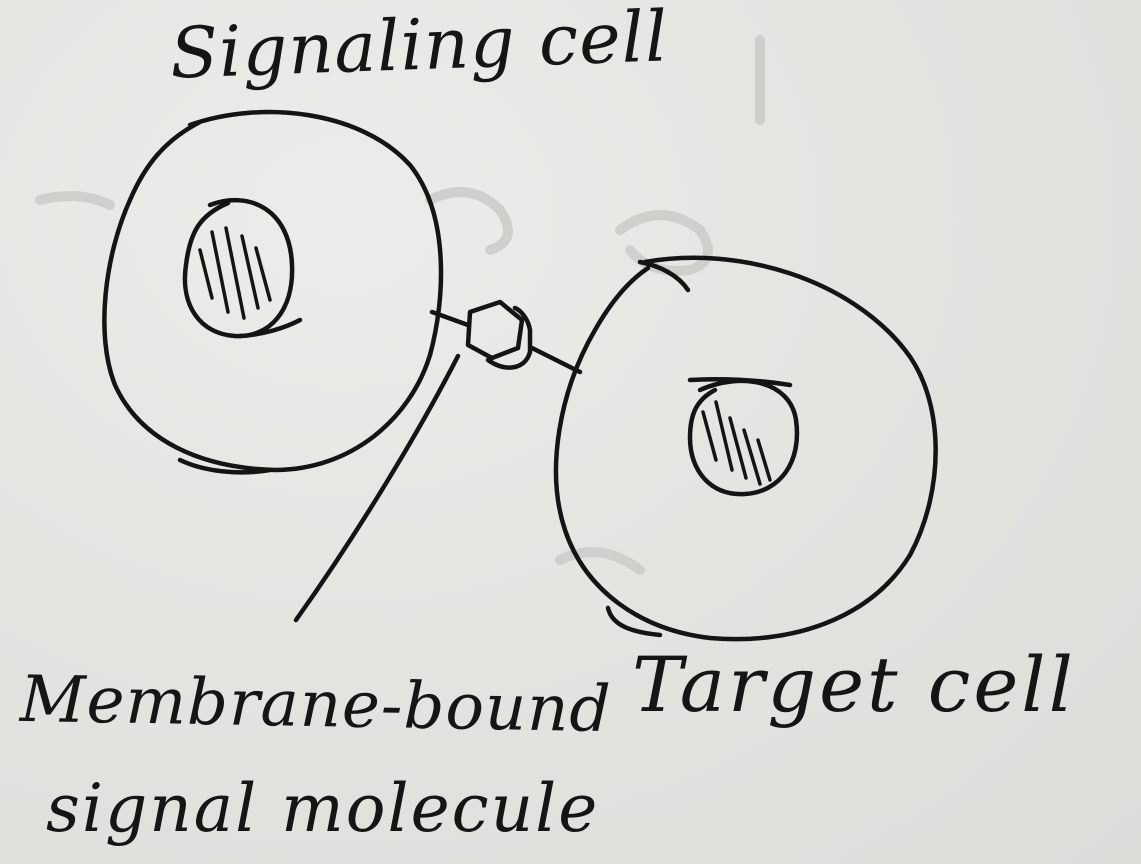 Image resolution: width=1141 pixels, height=864 pixels. Describe the element at coordinates (270, 328) in the screenshot. I see `signaling-cell-nucleus-tail` at that location.